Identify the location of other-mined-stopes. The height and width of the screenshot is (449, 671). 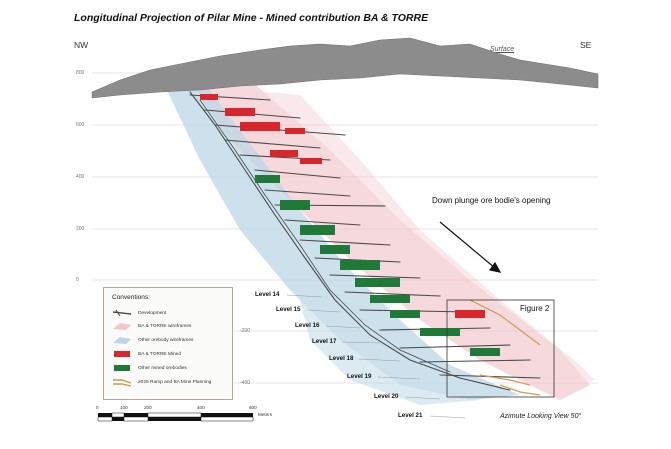
(377, 265).